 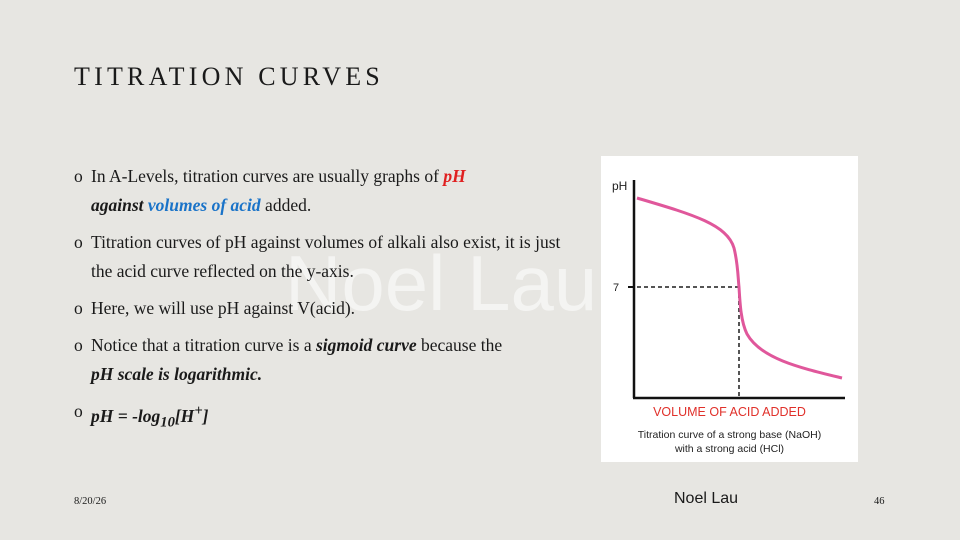 I want to click on bullet-text: added., so click(x=286, y=205).